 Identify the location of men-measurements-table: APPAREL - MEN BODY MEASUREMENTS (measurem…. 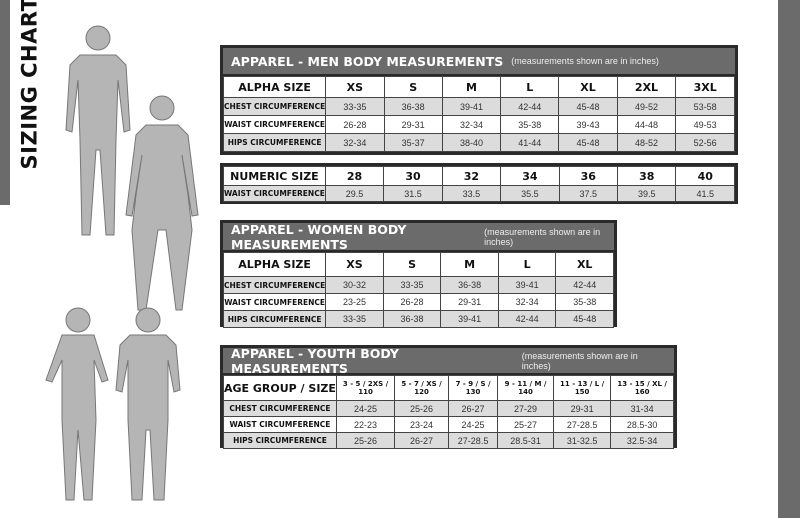
(479, 100).